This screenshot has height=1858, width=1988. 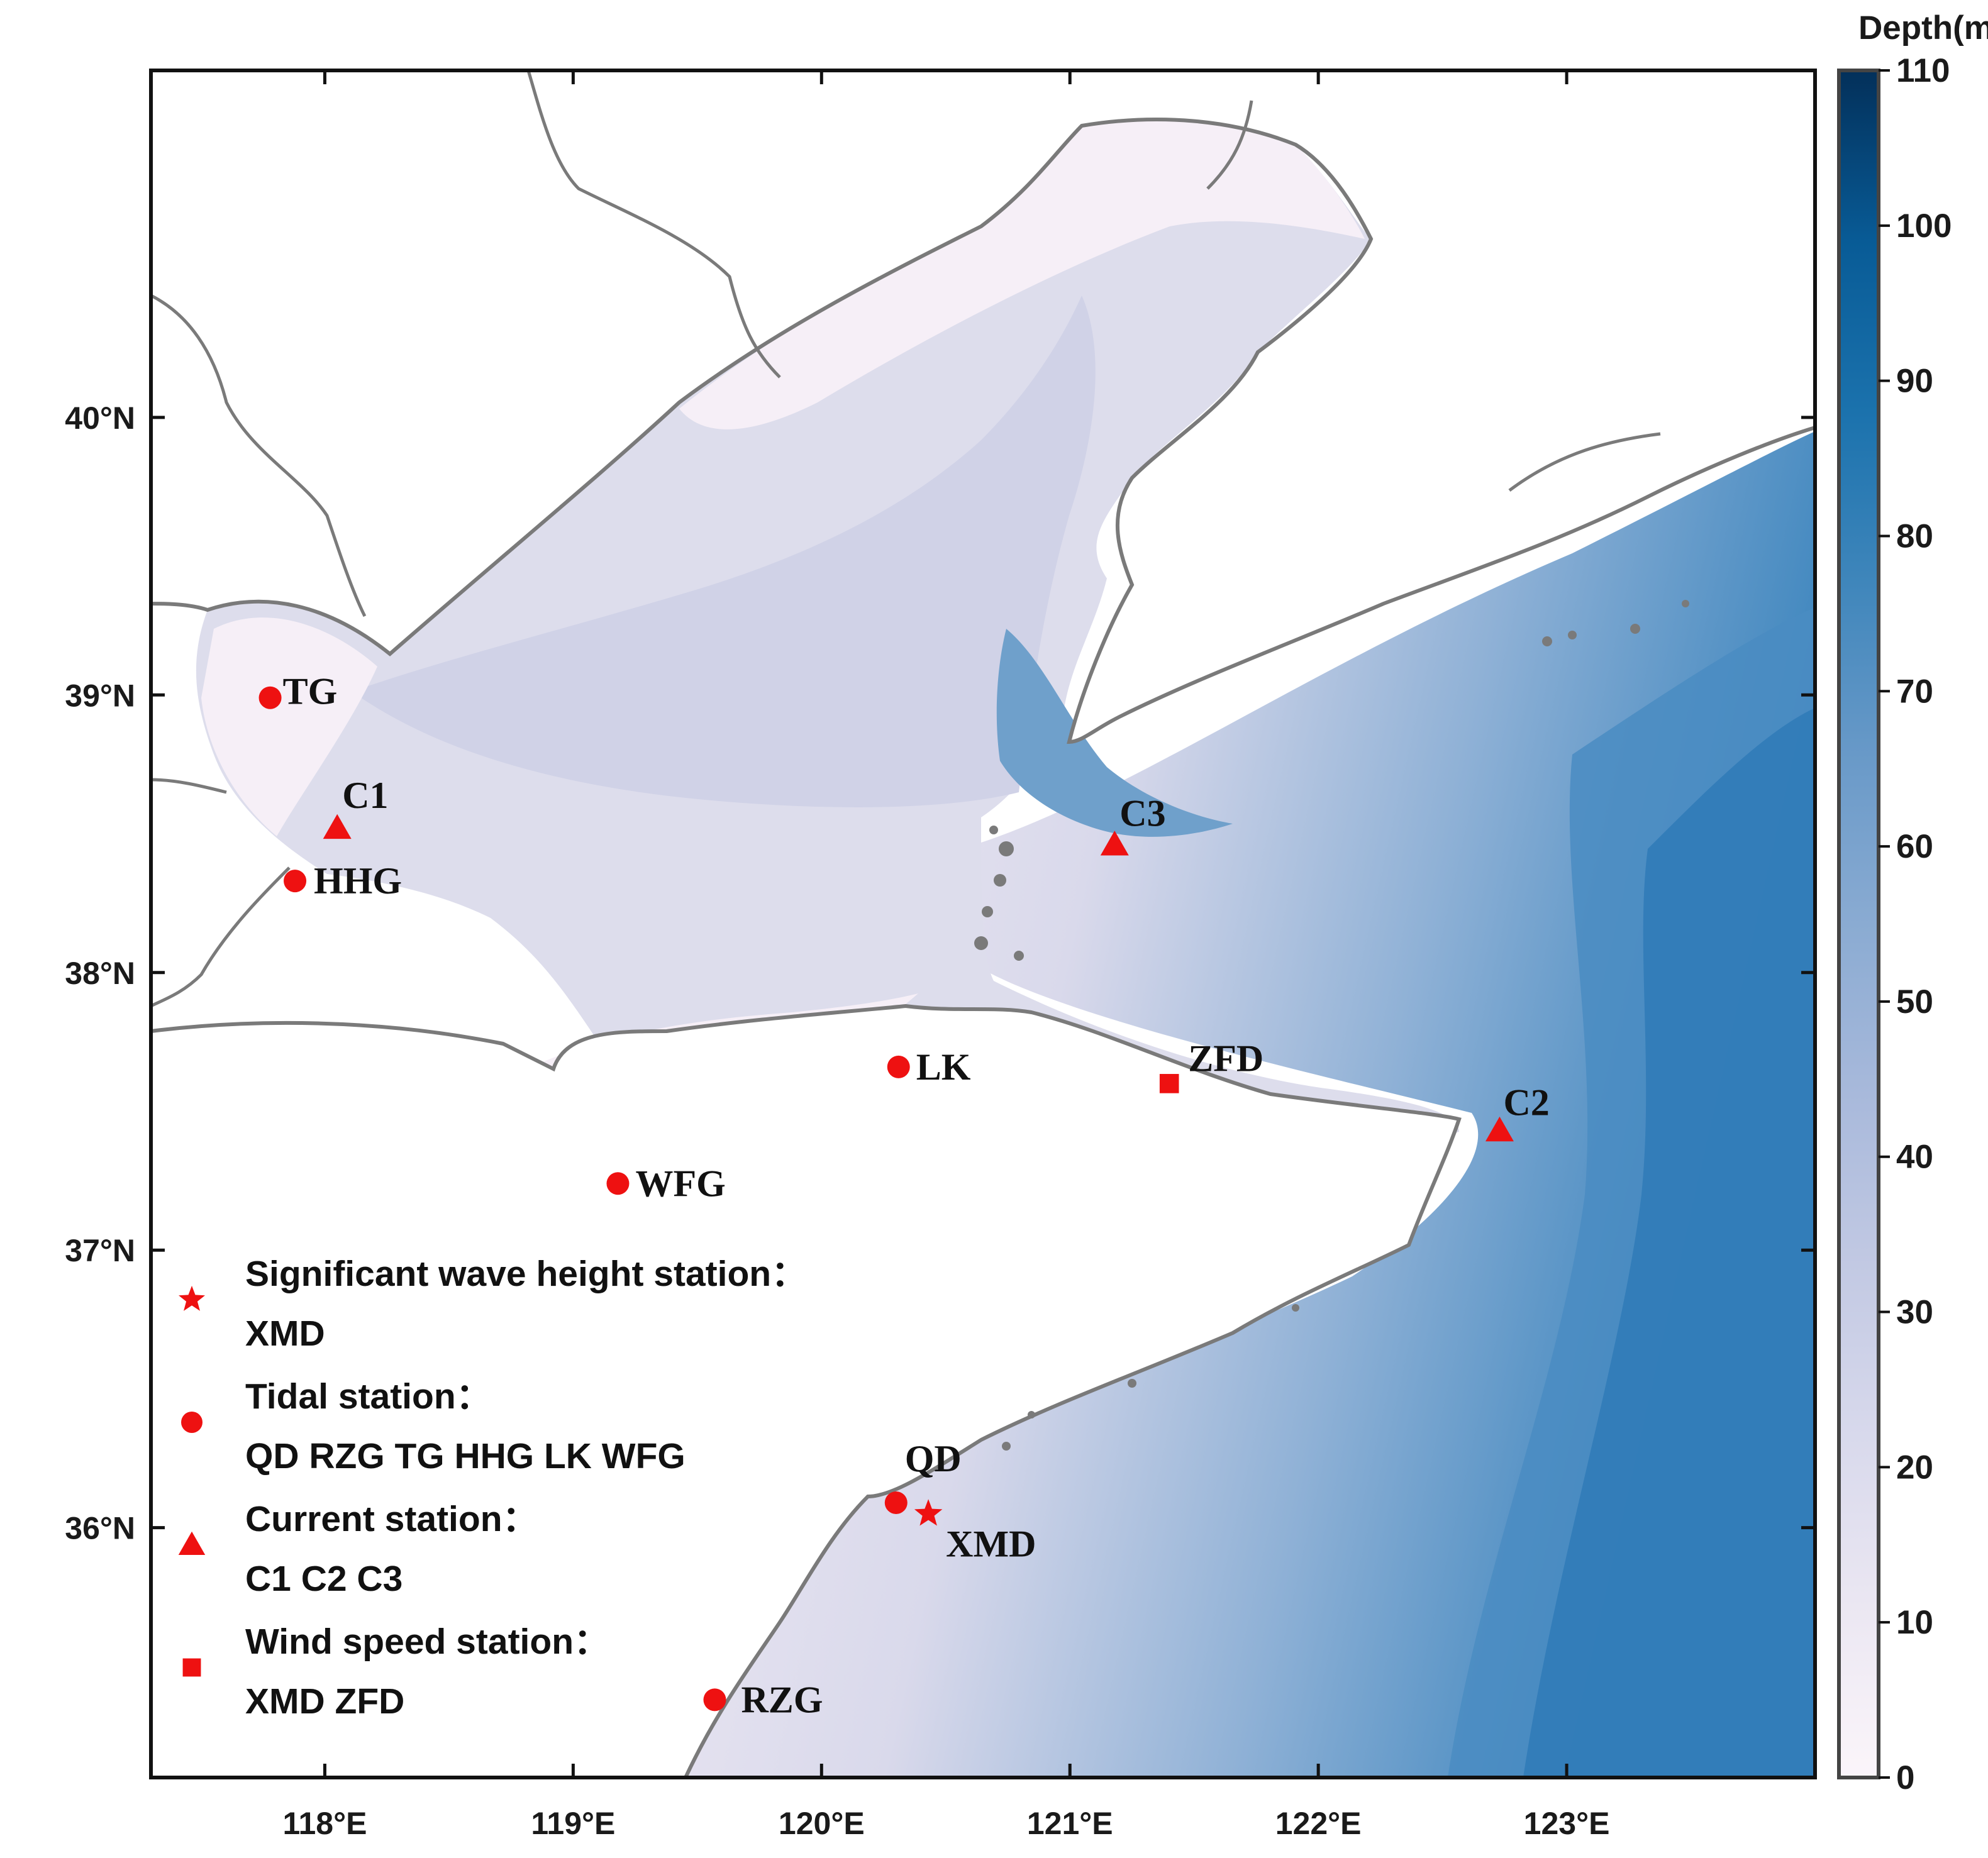 What do you see at coordinates (100, 973) in the screenshot?
I see `y-tick-label: 38°N` at bounding box center [100, 973].